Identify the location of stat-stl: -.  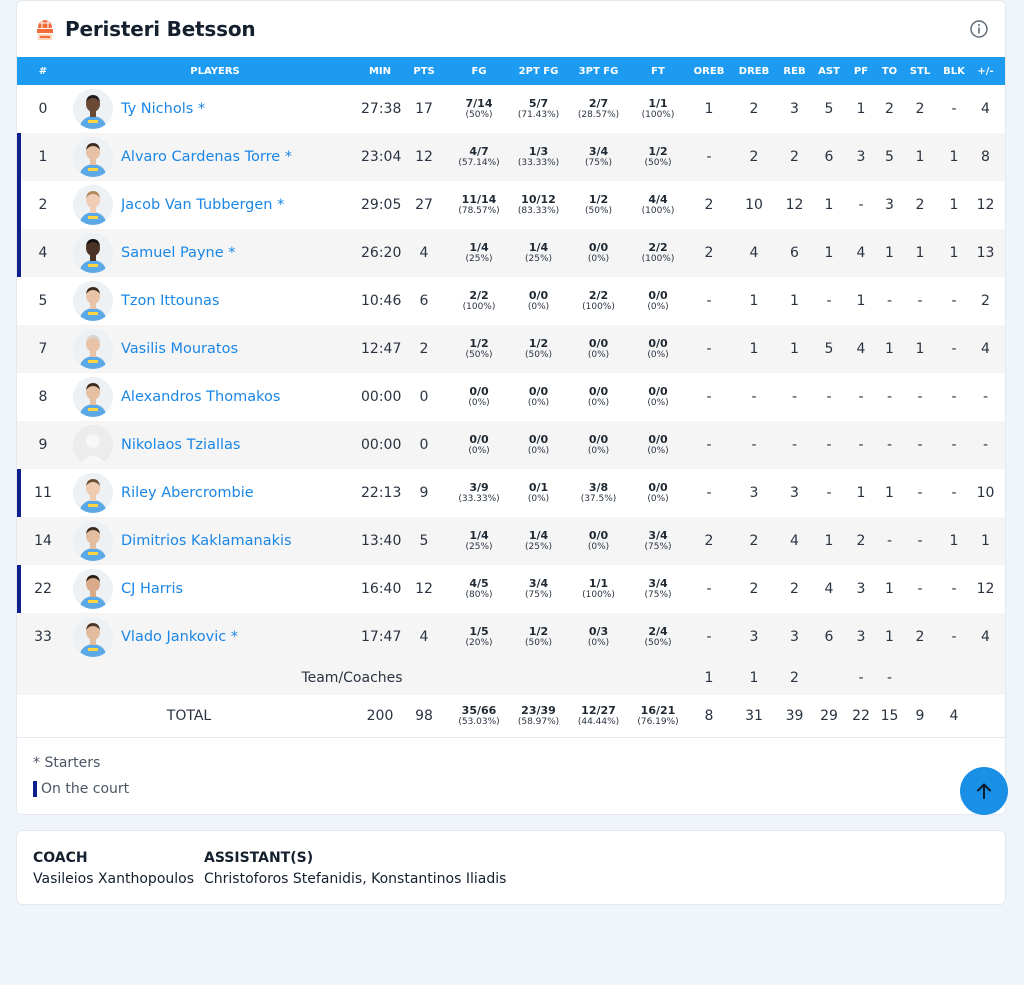
(920, 301).